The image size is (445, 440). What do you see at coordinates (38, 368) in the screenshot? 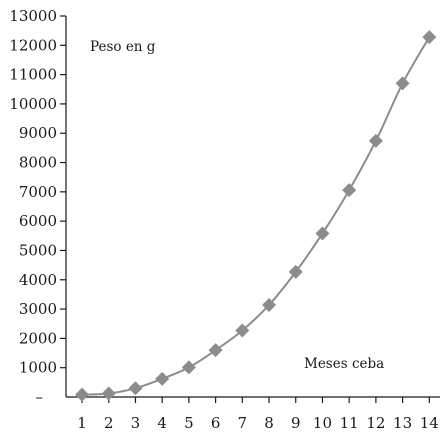
I see `y-tick-label: 1000` at bounding box center [38, 368].